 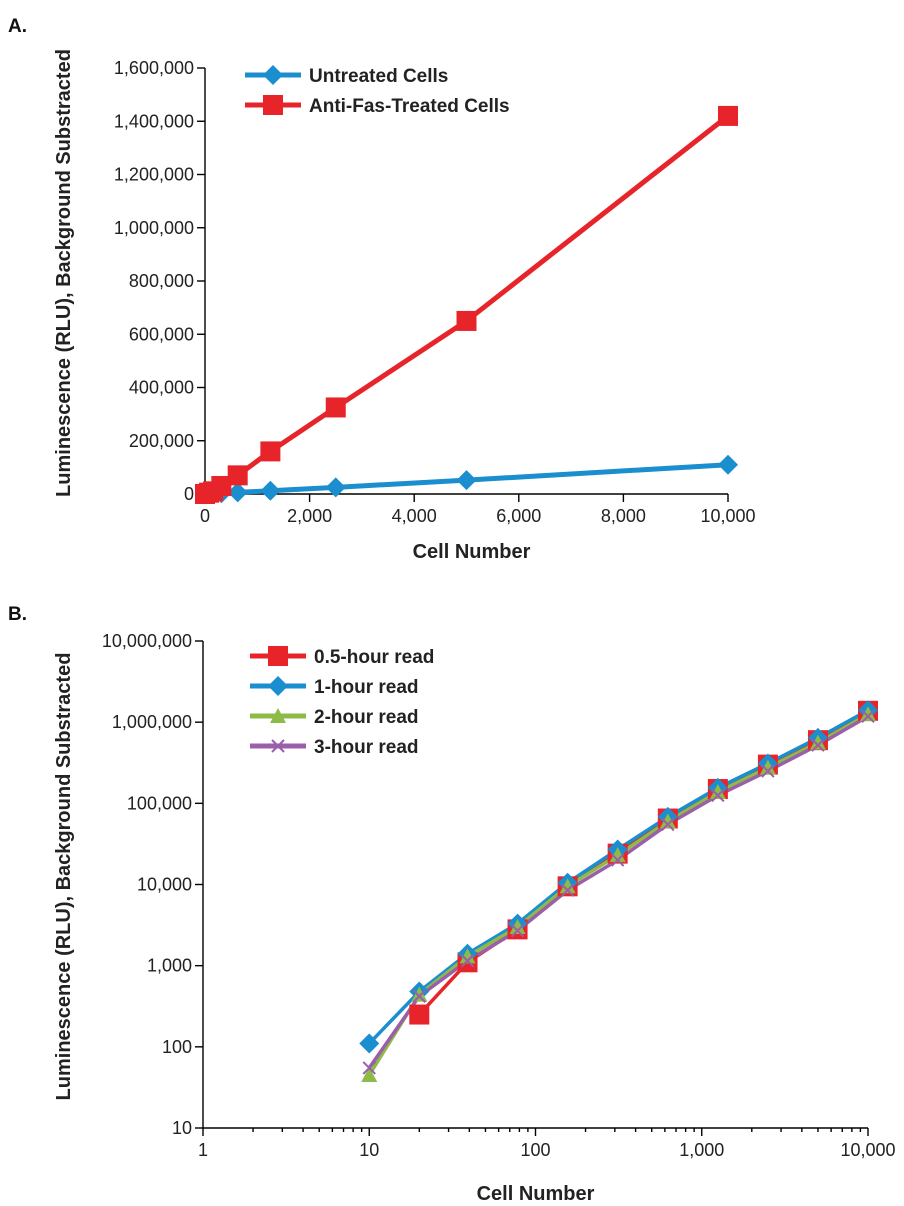 I want to click on y-tick-label: 100,000, so click(x=159, y=803).